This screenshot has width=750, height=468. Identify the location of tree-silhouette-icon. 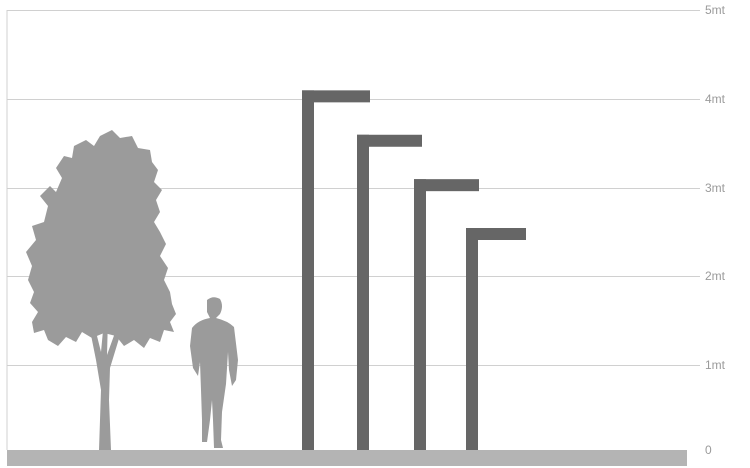
(101, 290).